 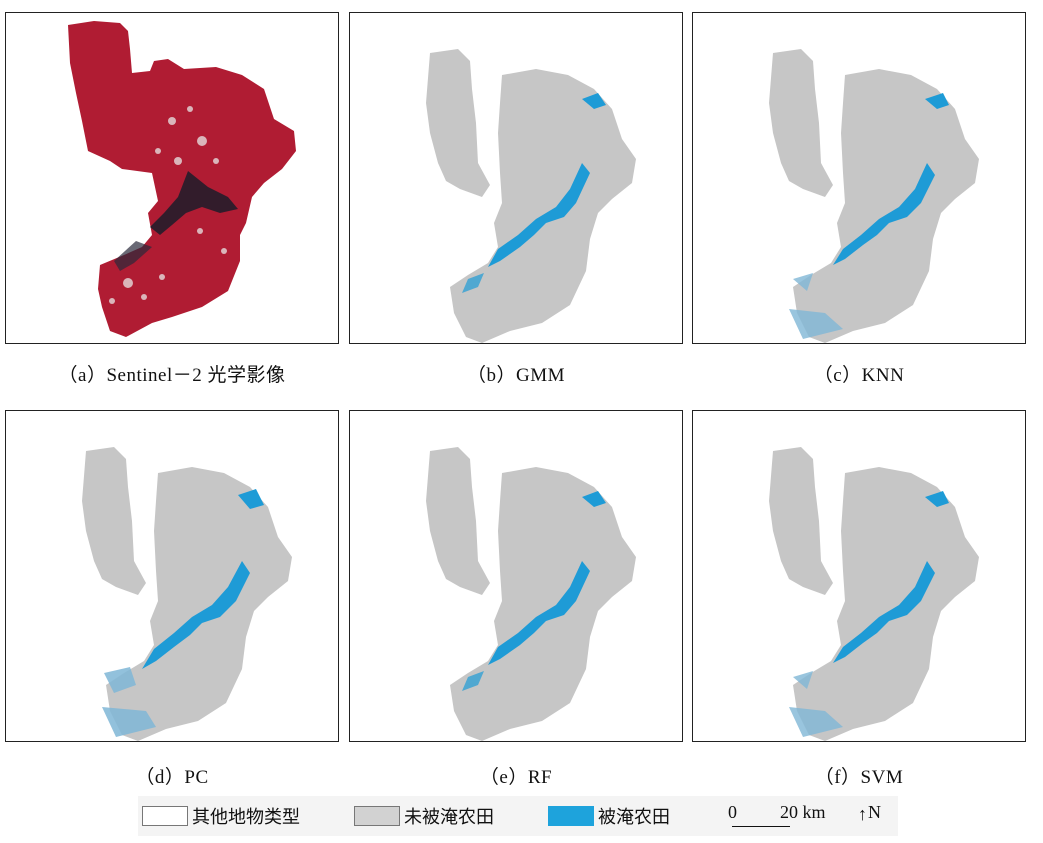 What do you see at coordinates (187, 594) in the screenshot?
I see `pc-classification-map` at bounding box center [187, 594].